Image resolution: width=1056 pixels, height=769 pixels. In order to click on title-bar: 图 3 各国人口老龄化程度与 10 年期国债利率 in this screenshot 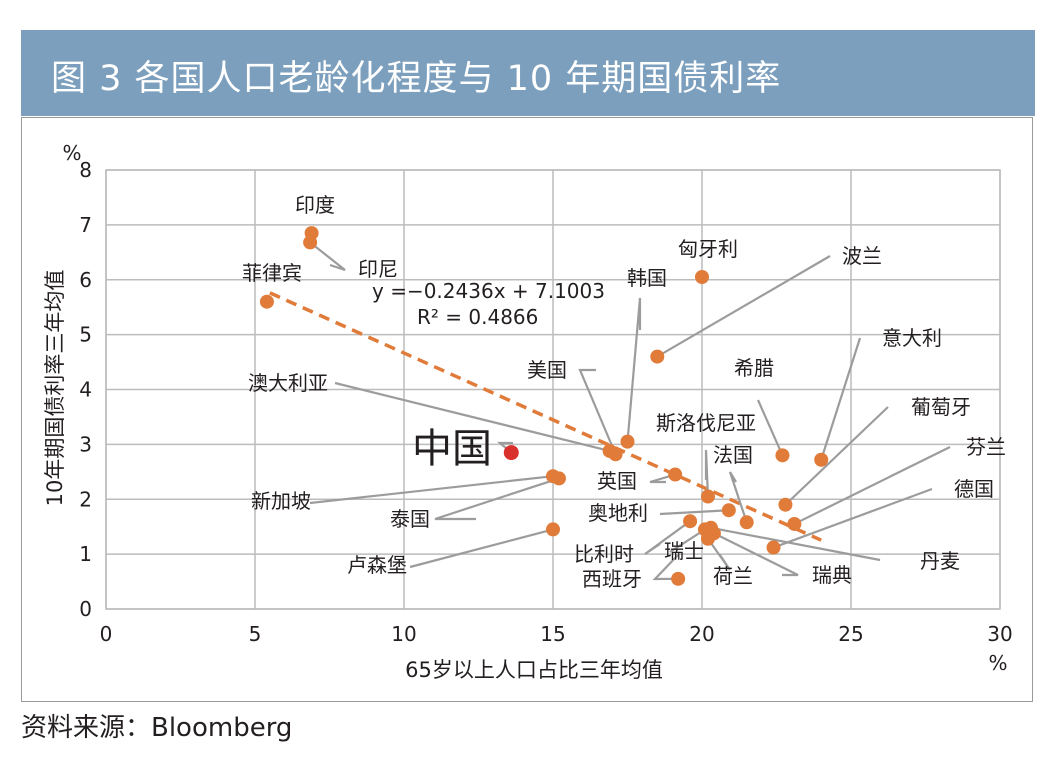, I will do `click(528, 73)`.